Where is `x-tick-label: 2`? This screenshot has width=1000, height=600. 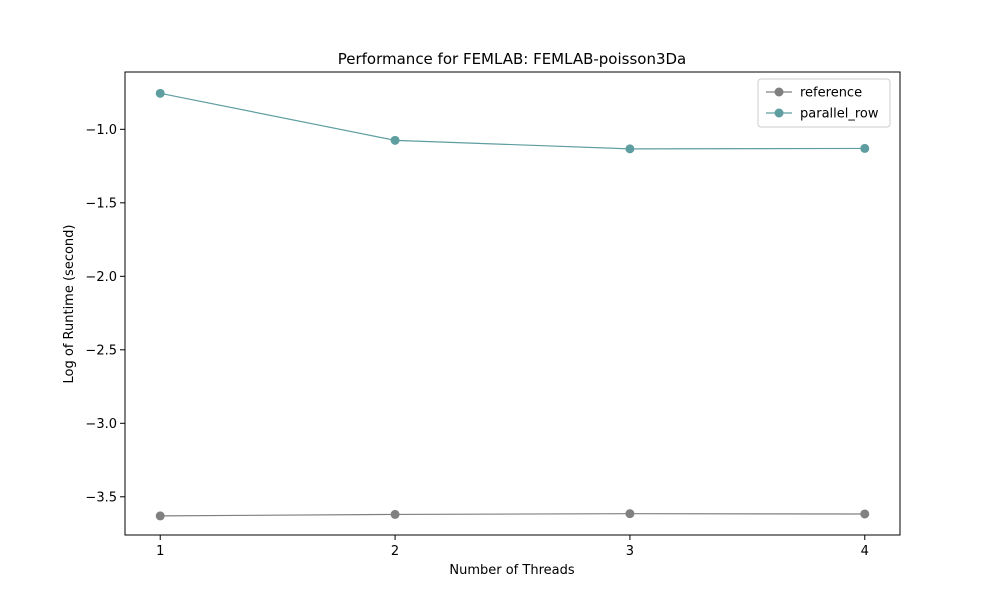 x-tick-label: 2 is located at coordinates (395, 551).